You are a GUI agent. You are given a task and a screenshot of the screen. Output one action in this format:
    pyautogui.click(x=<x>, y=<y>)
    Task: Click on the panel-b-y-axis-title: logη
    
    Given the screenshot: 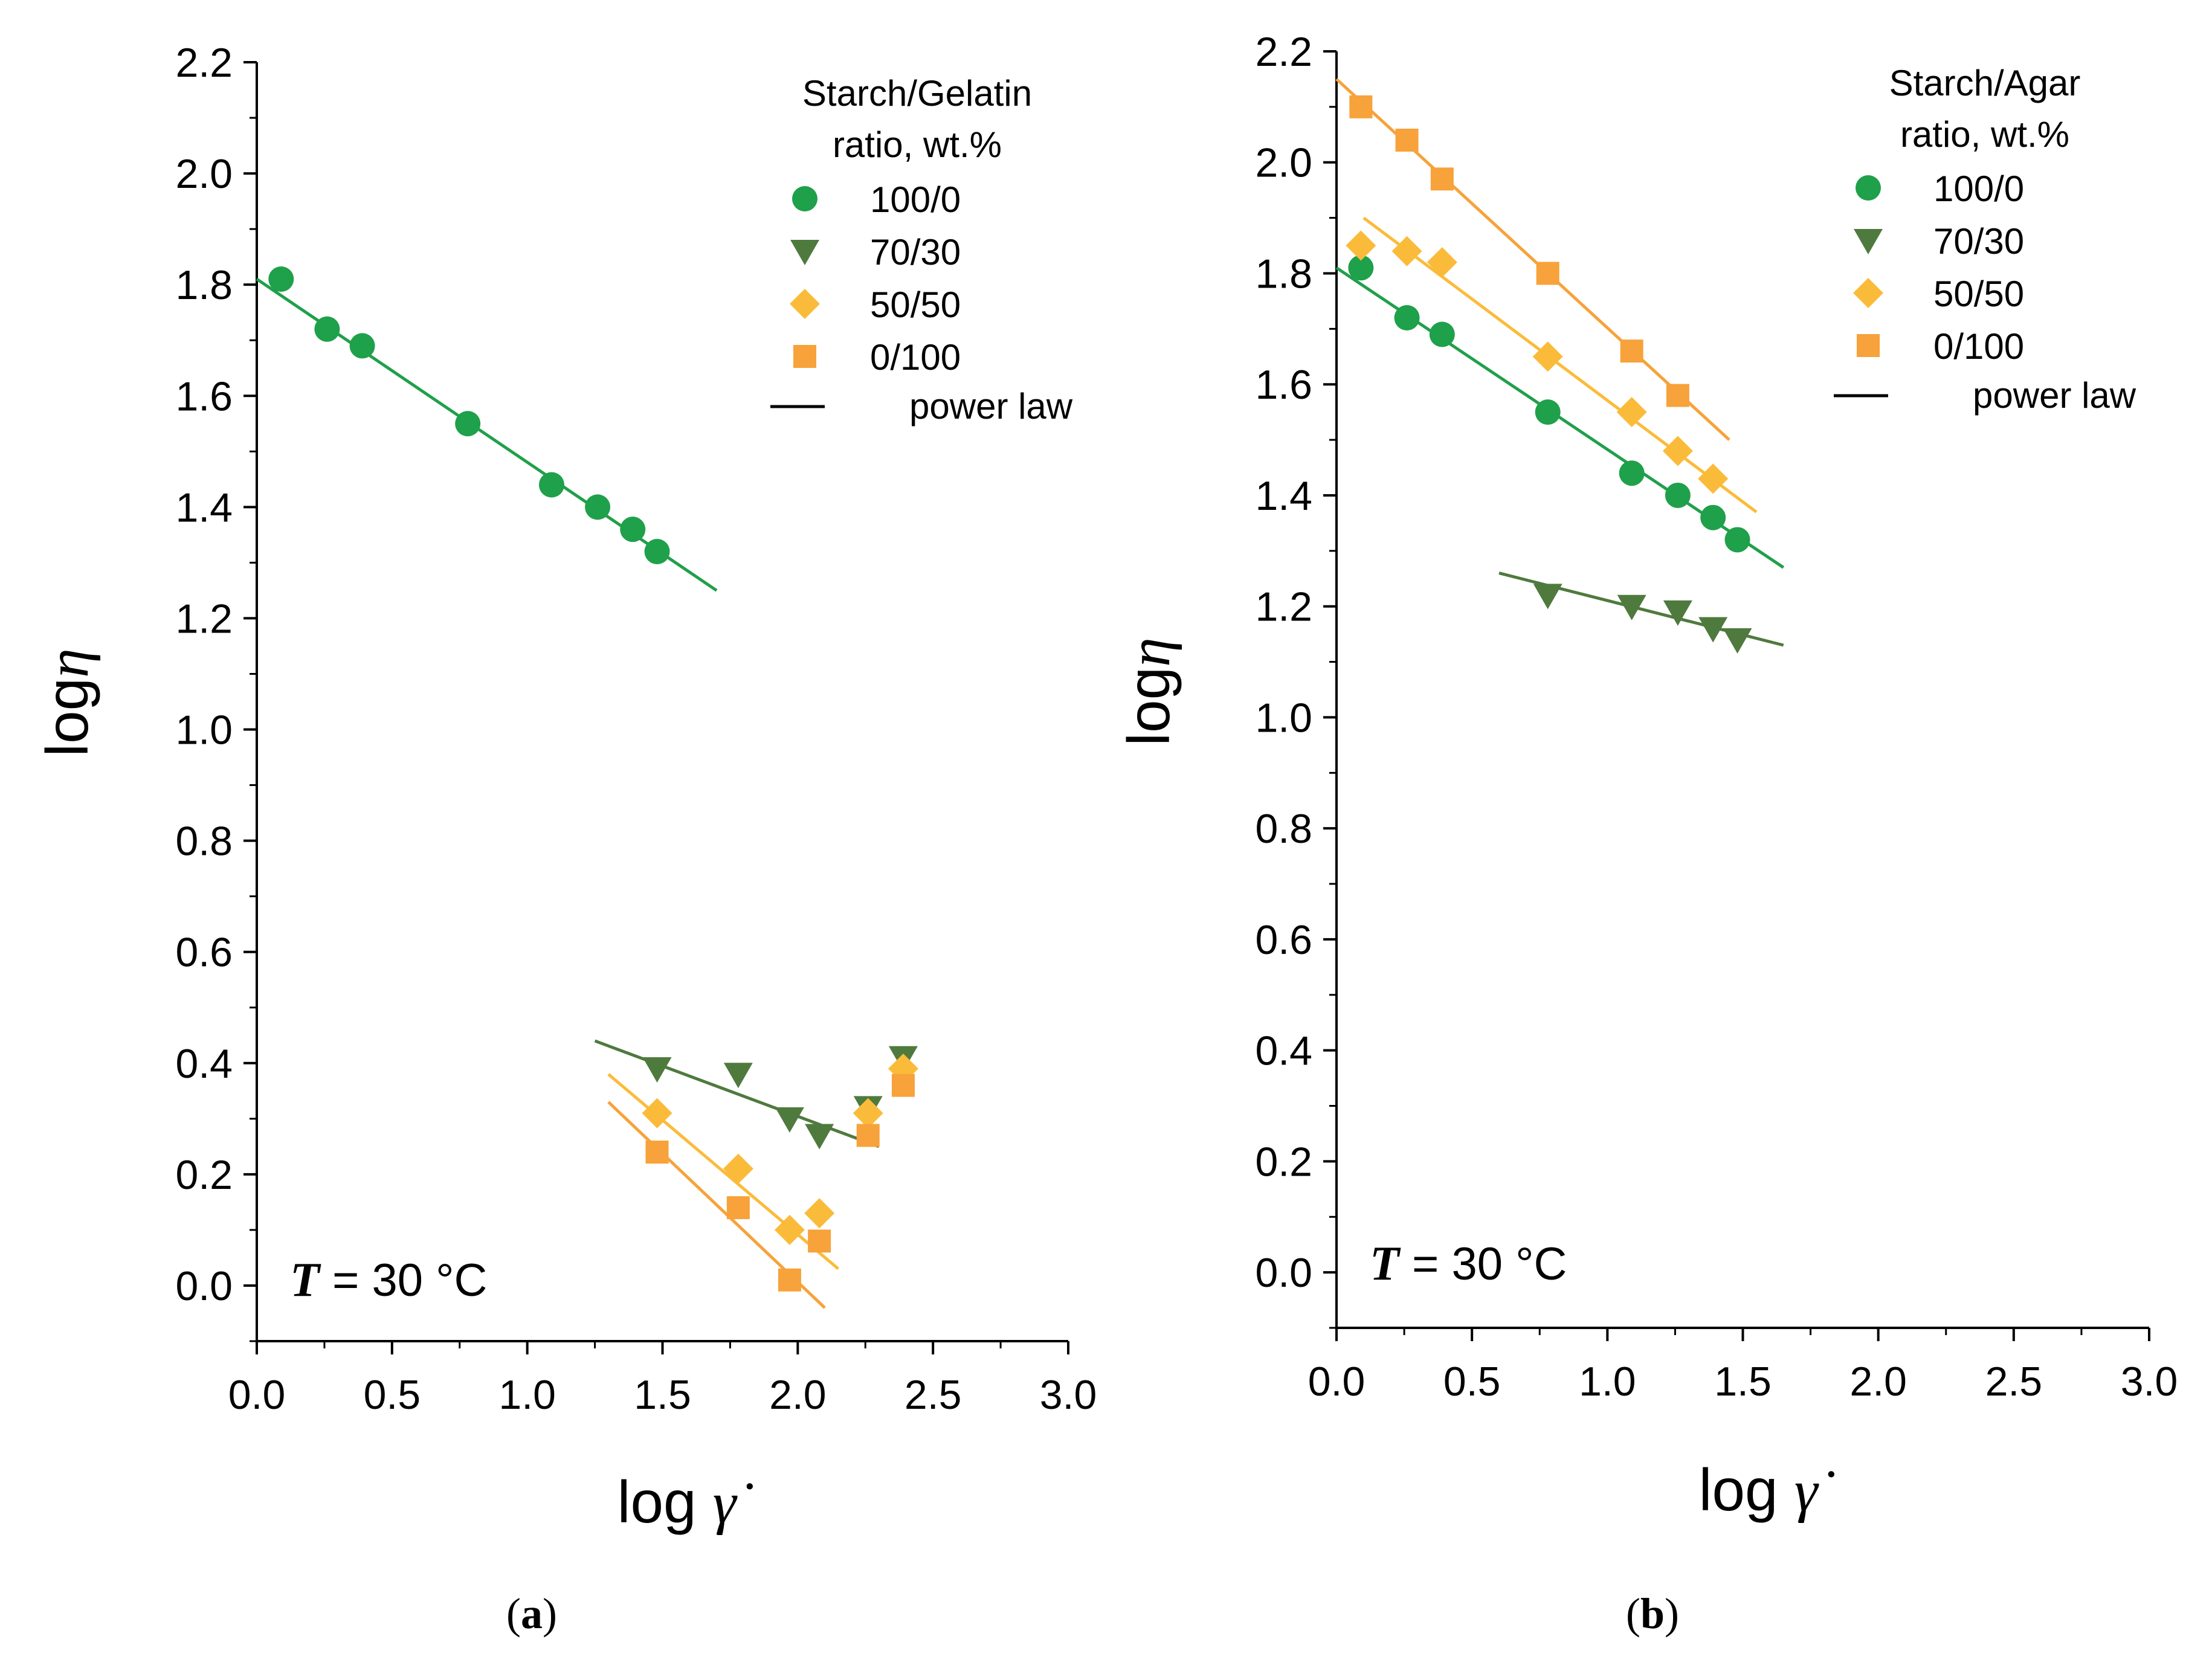 What is the action you would take?
    pyautogui.click(x=1148, y=691)
    